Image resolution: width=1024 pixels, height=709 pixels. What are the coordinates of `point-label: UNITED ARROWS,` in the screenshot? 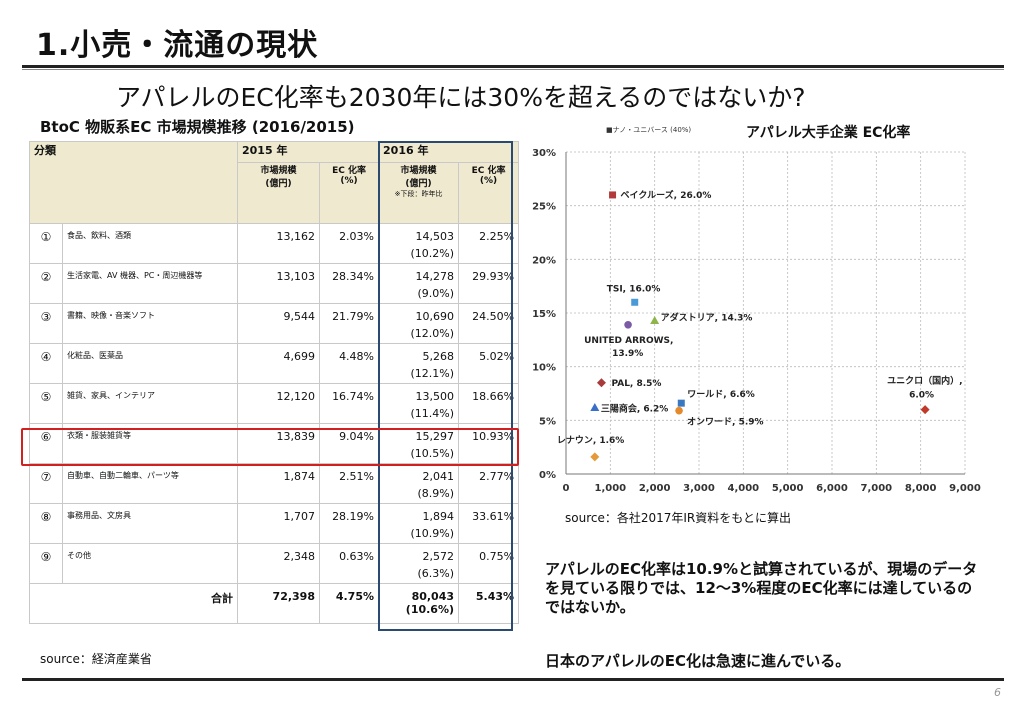 It's located at (628, 341).